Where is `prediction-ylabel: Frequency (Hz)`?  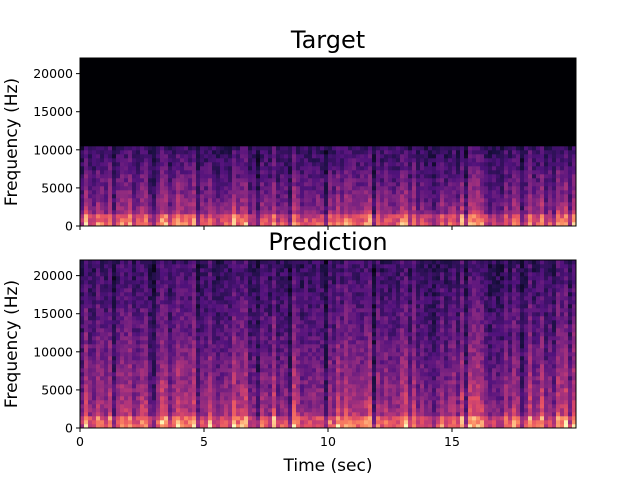
prediction-ylabel: Frequency (Hz) is located at coordinates (12, 344).